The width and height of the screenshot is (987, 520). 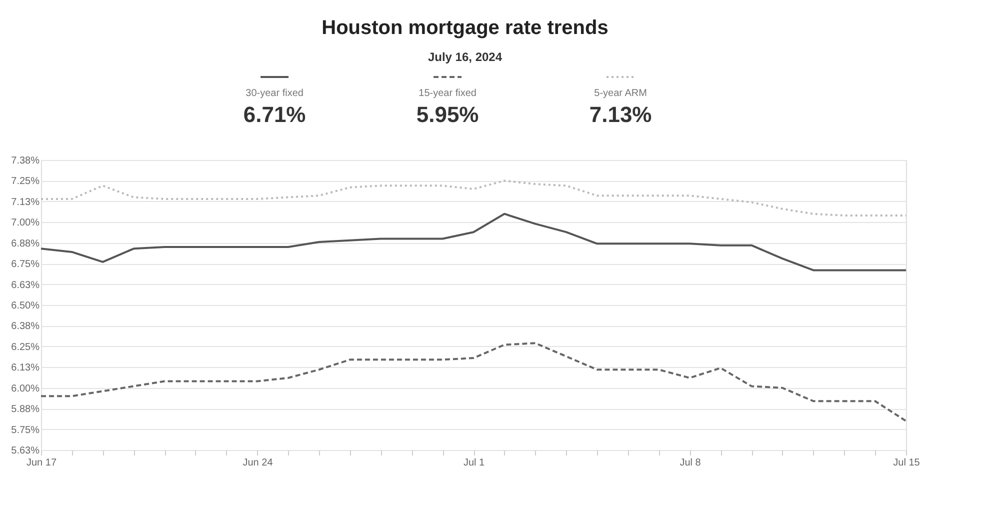 What do you see at coordinates (447, 114) in the screenshot?
I see `text: 5.95%` at bounding box center [447, 114].